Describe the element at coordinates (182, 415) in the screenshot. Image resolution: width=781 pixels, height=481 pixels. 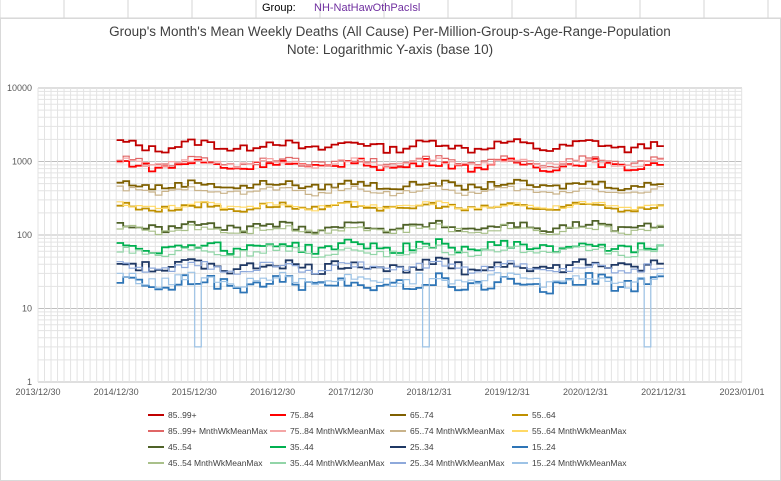
I see `legend-entry: 85..99+` at that location.